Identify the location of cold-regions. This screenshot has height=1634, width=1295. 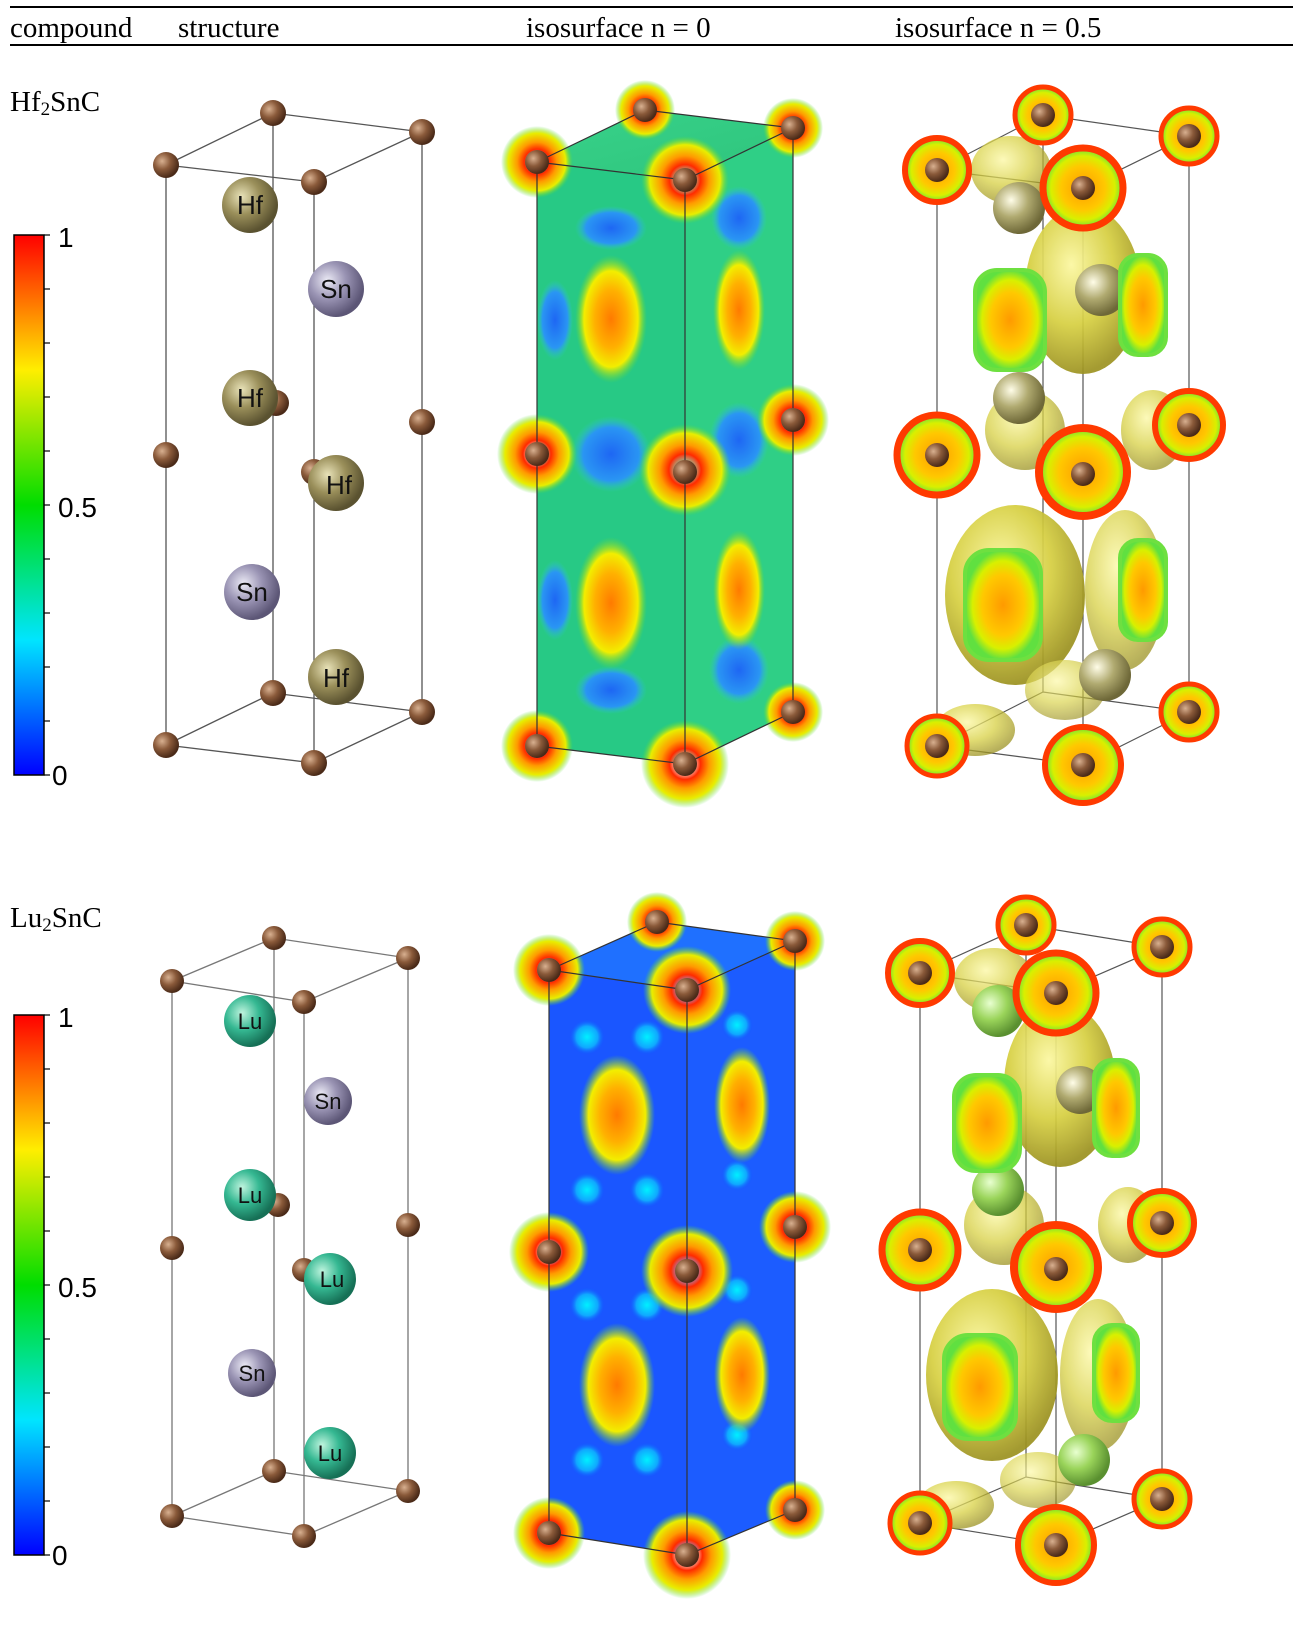
(653, 450).